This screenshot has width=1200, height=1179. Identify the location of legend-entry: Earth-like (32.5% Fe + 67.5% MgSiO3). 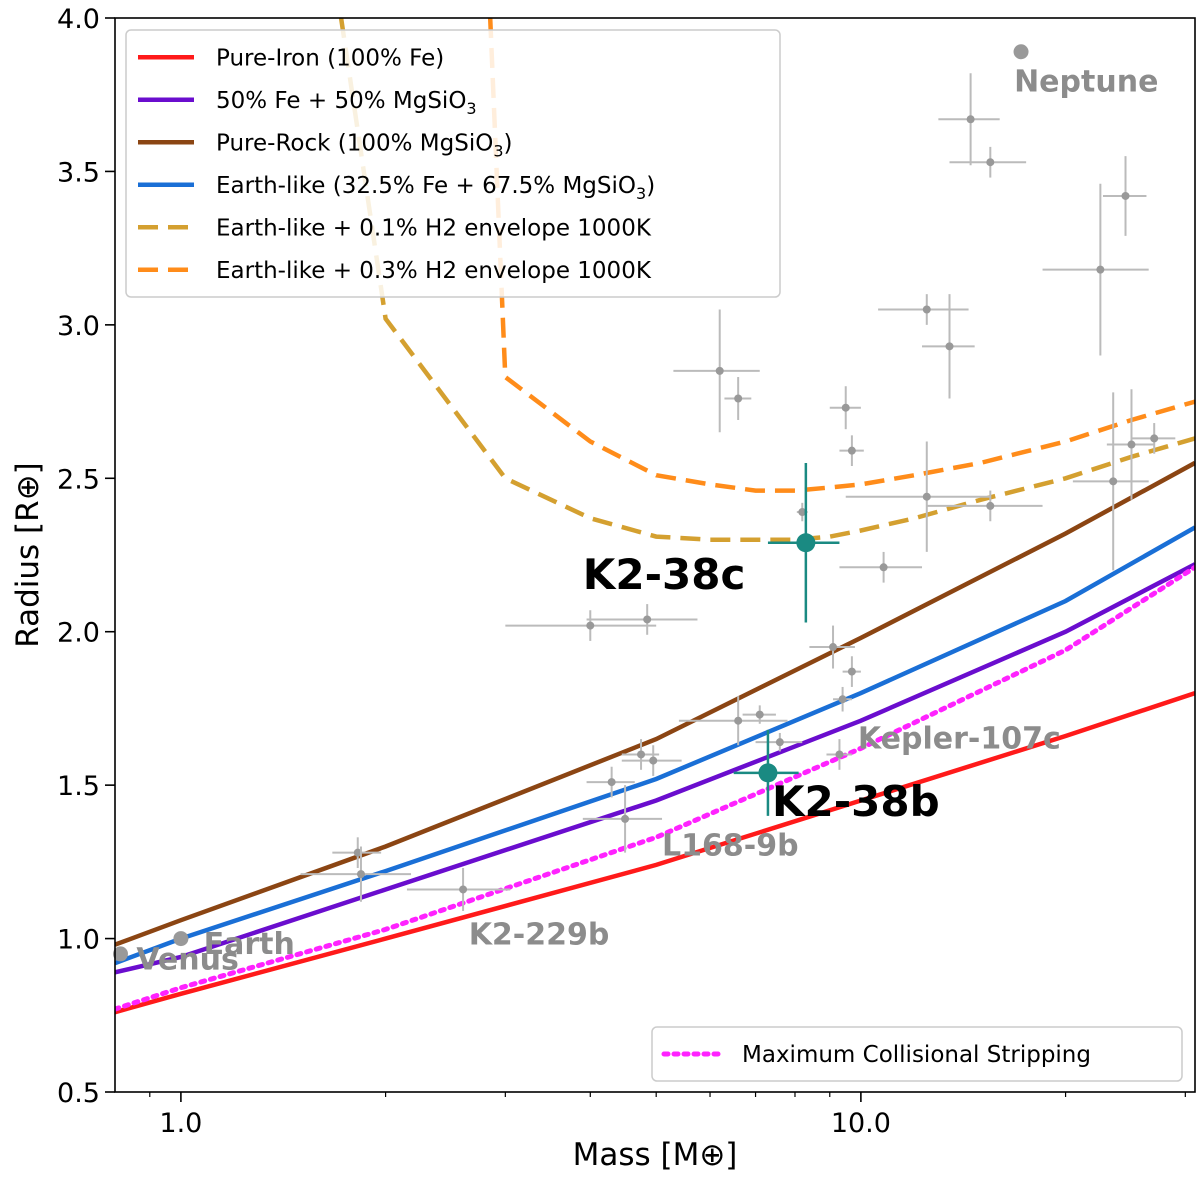
(435, 188).